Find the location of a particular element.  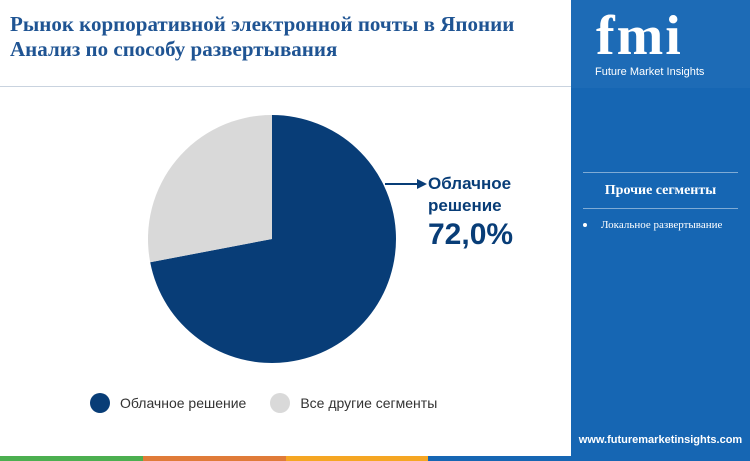

legend-swatch-cloud is located at coordinates (100, 403).